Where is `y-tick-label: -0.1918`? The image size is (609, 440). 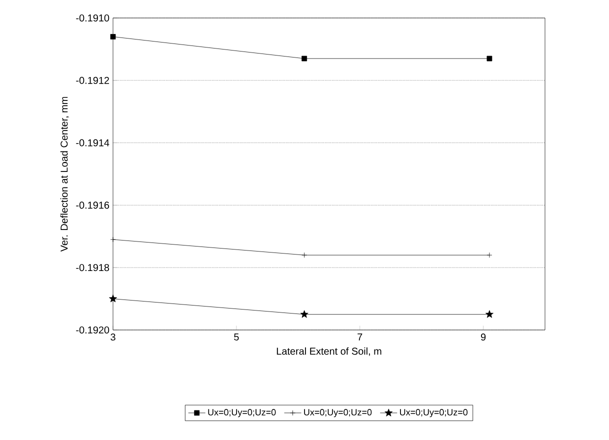
y-tick-label: -0.1918 is located at coordinates (93, 268).